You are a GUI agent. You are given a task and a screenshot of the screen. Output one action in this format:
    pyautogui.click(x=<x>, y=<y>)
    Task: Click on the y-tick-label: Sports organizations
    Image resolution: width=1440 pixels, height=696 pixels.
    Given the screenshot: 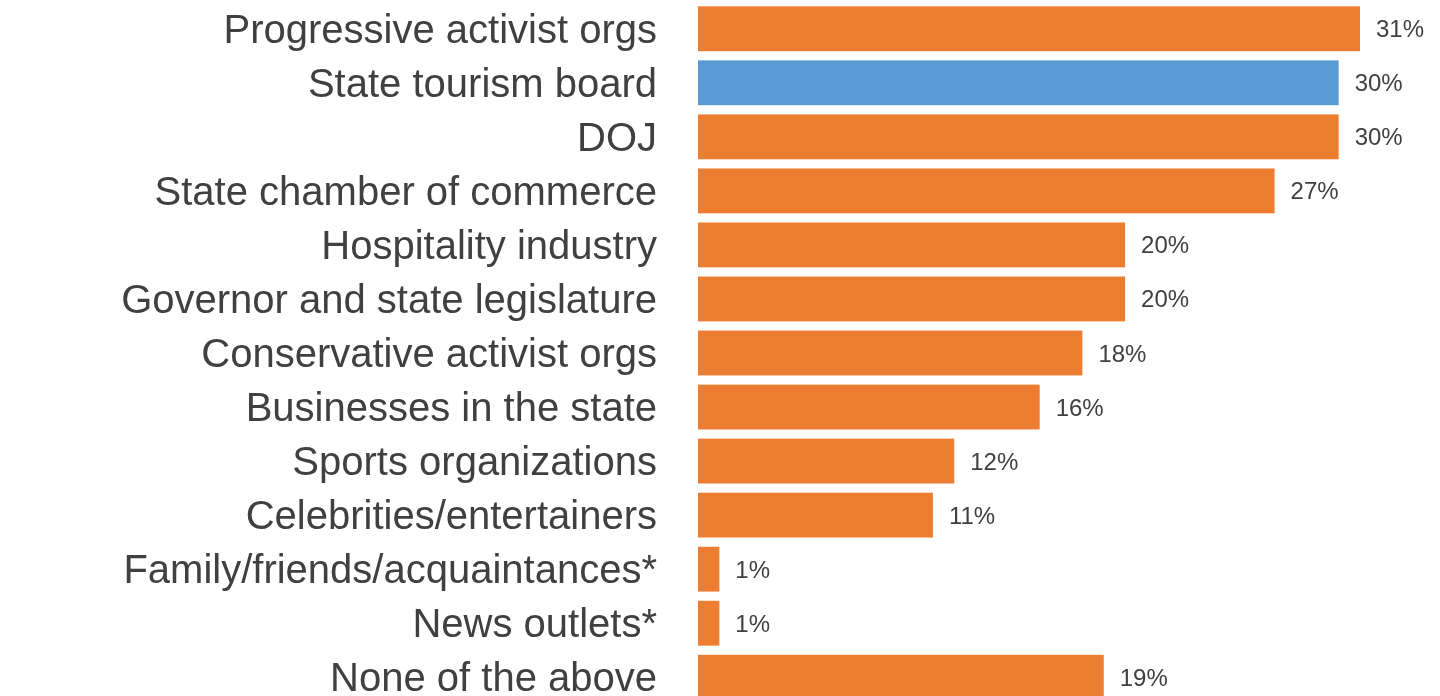 What is the action you would take?
    pyautogui.click(x=474, y=461)
    